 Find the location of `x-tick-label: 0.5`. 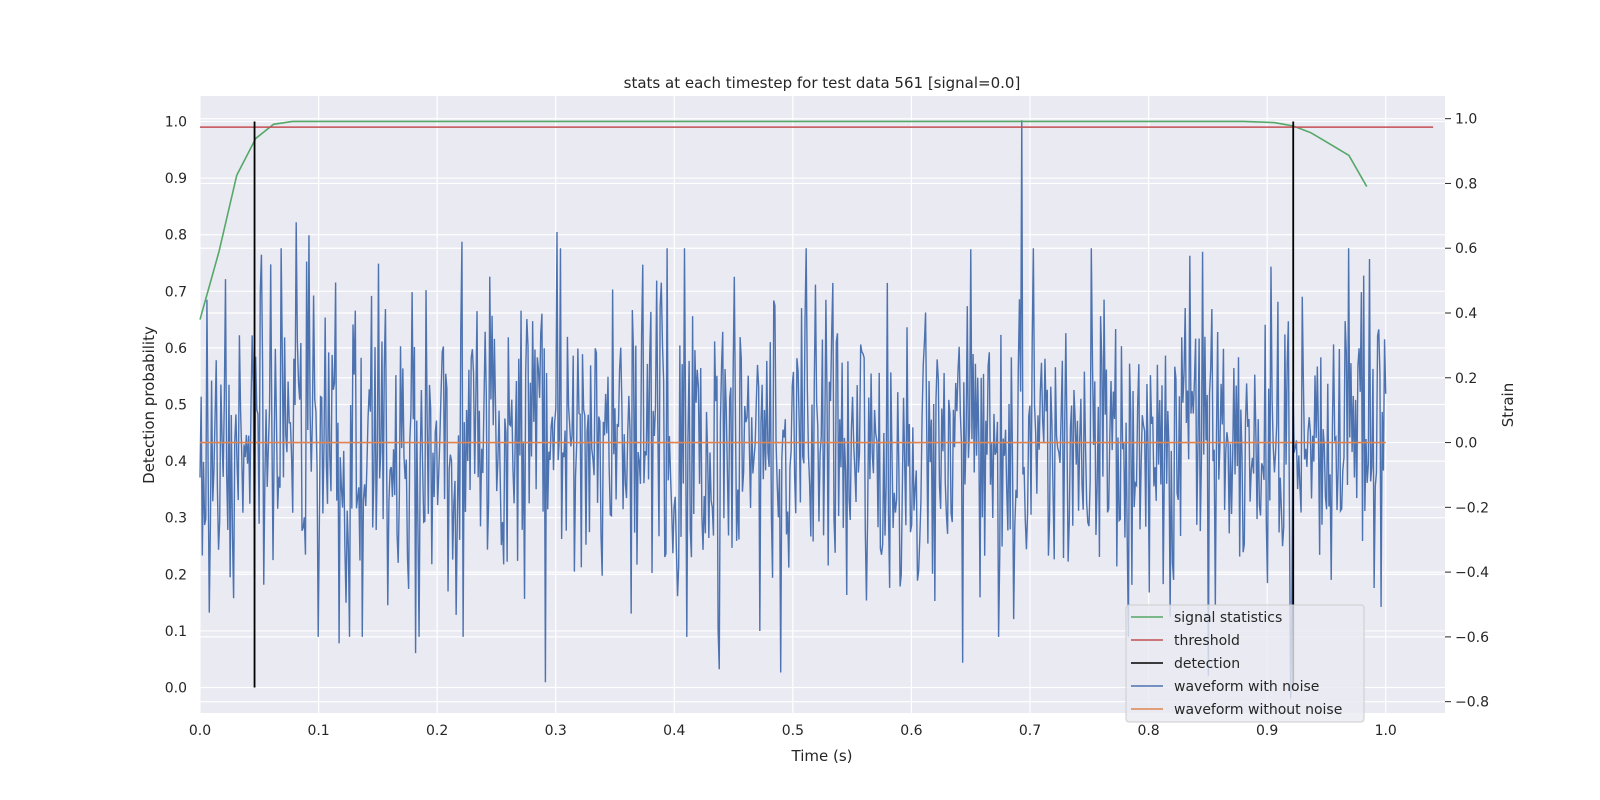

x-tick-label: 0.5 is located at coordinates (793, 731).